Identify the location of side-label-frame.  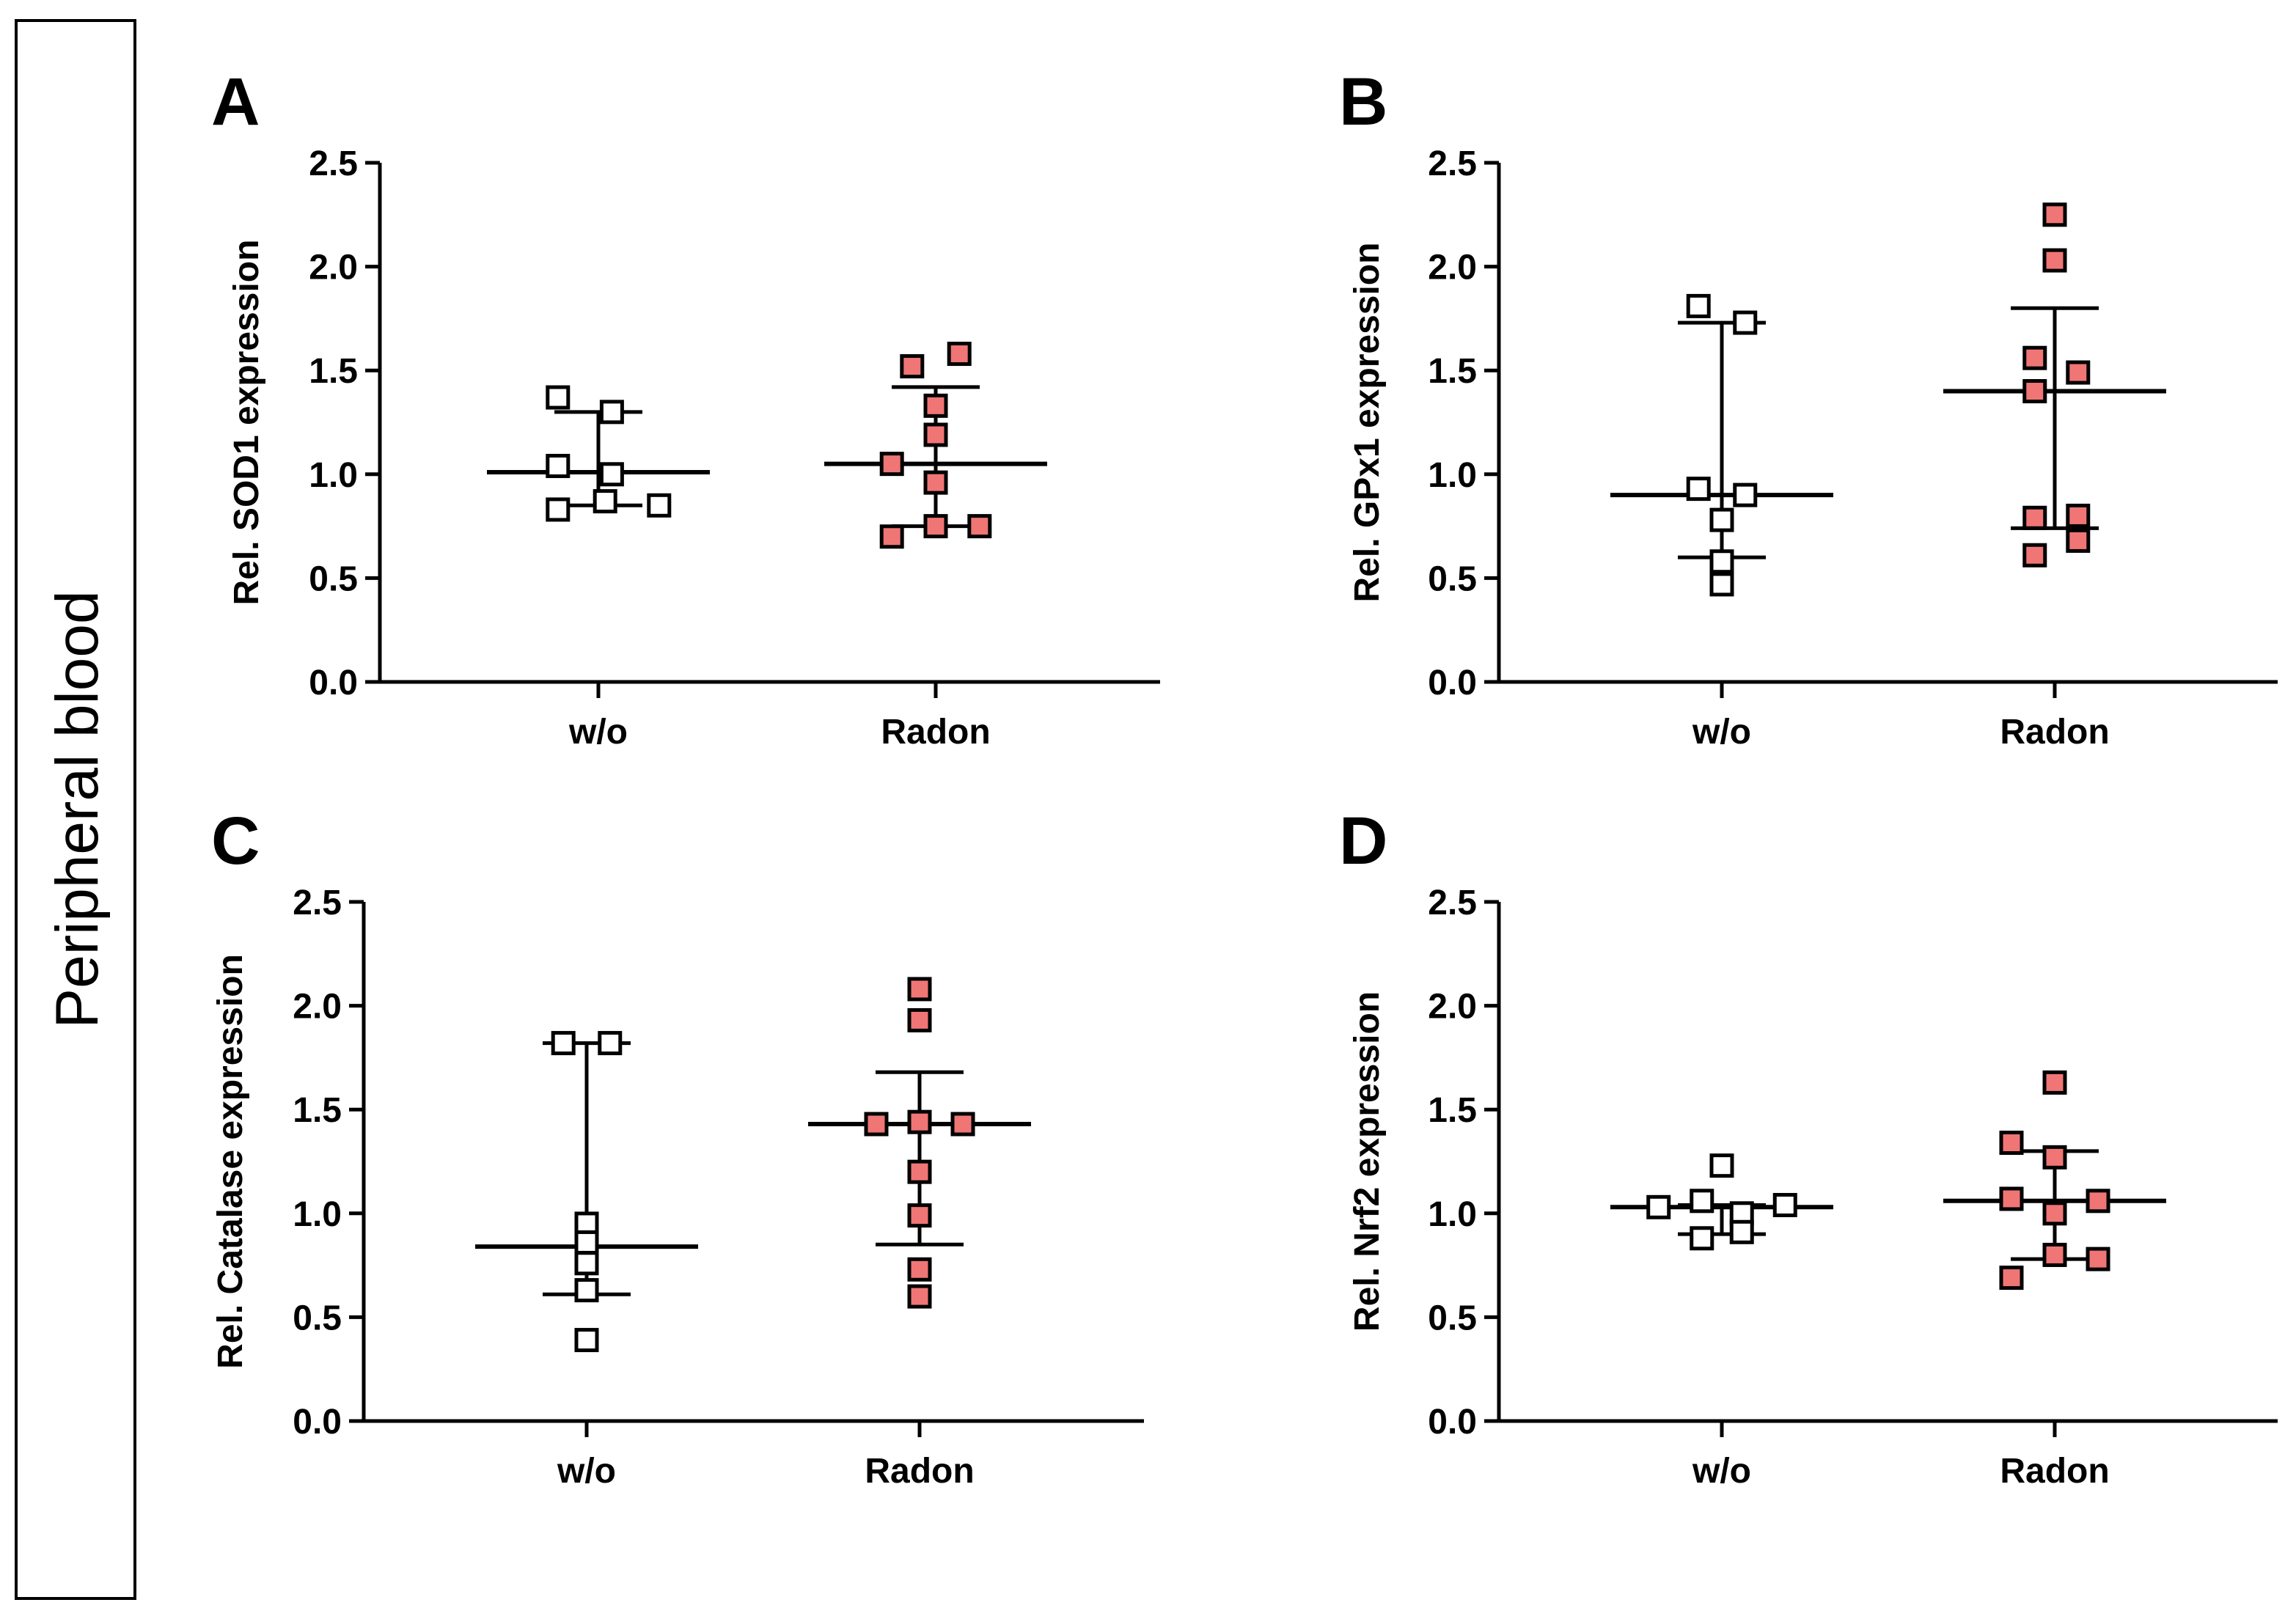
(75, 809).